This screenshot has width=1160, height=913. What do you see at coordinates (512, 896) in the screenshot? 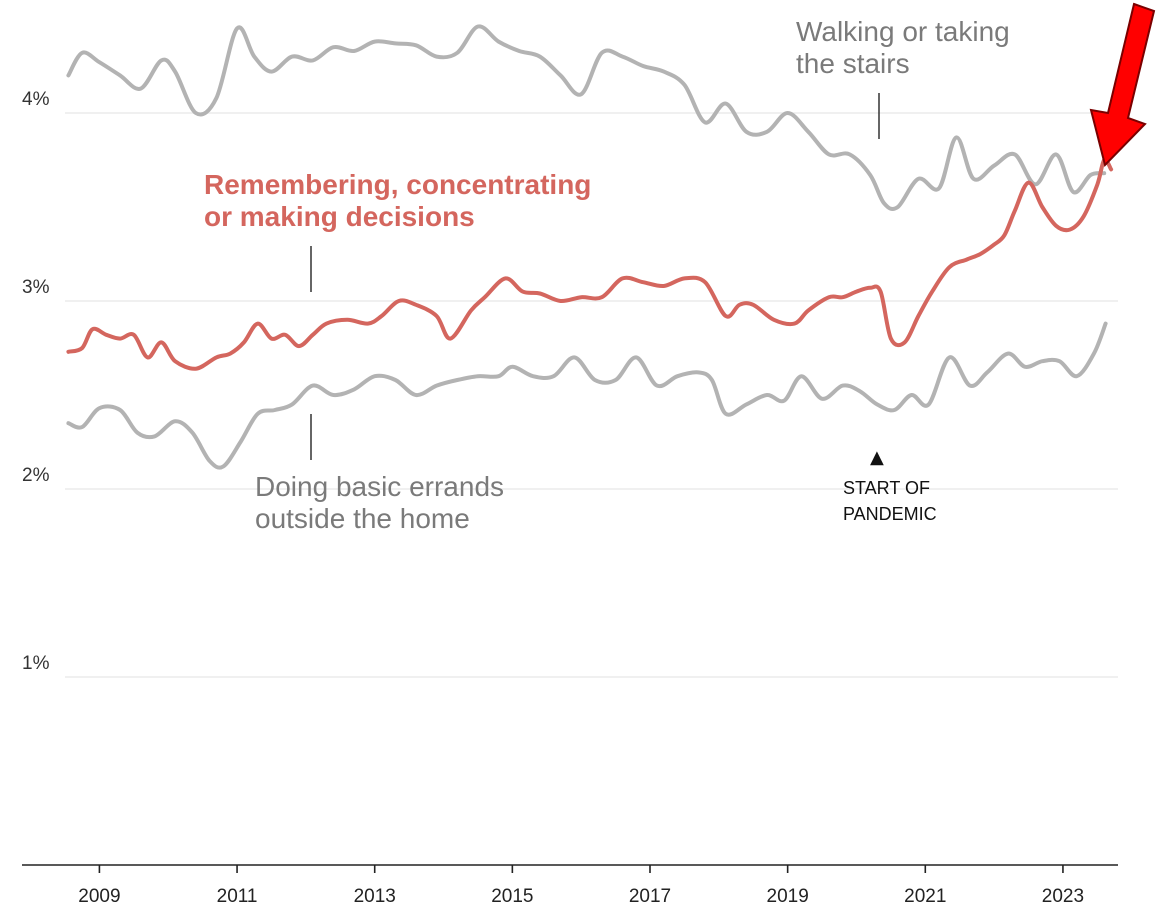
I see `x-tick-label: 2015` at bounding box center [512, 896].